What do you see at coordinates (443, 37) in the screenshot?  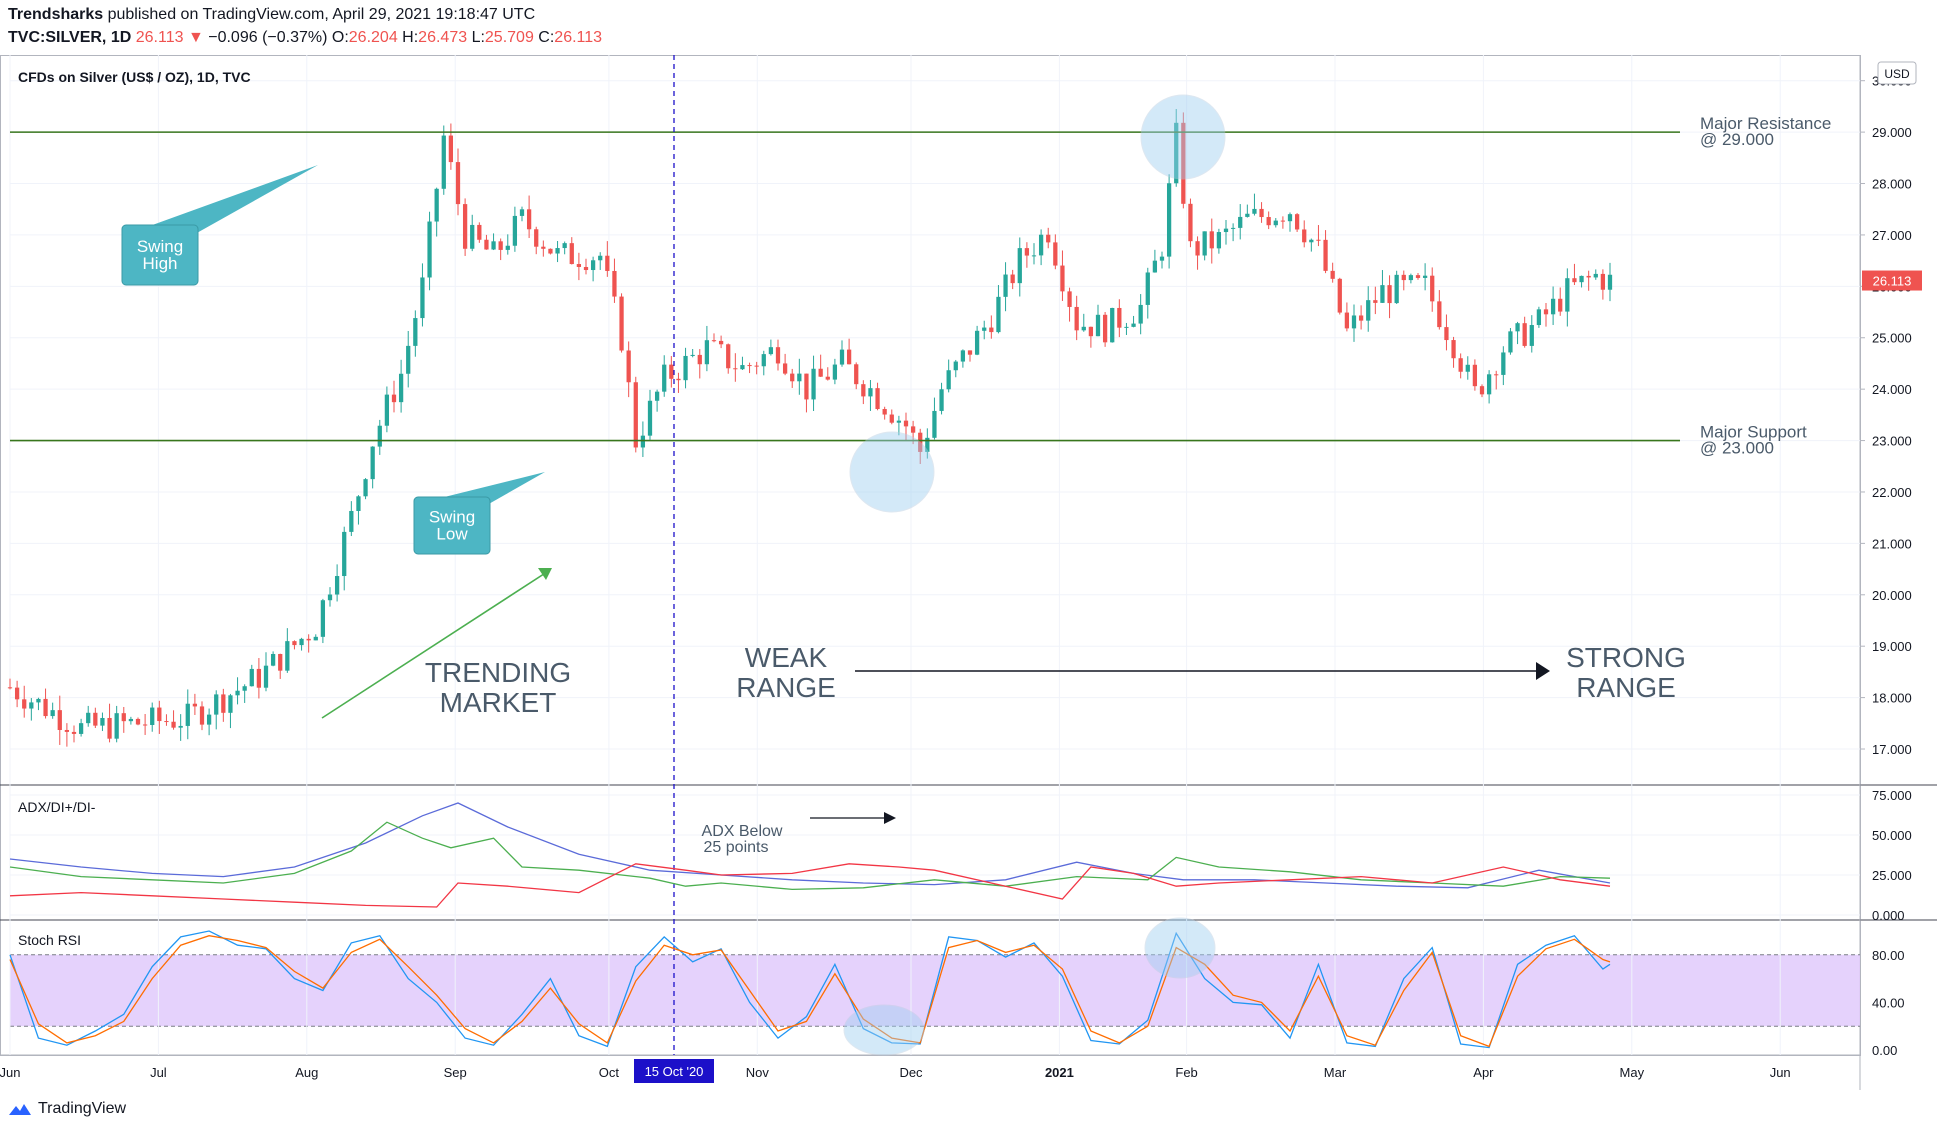 I see `high-value: 26.473` at bounding box center [443, 37].